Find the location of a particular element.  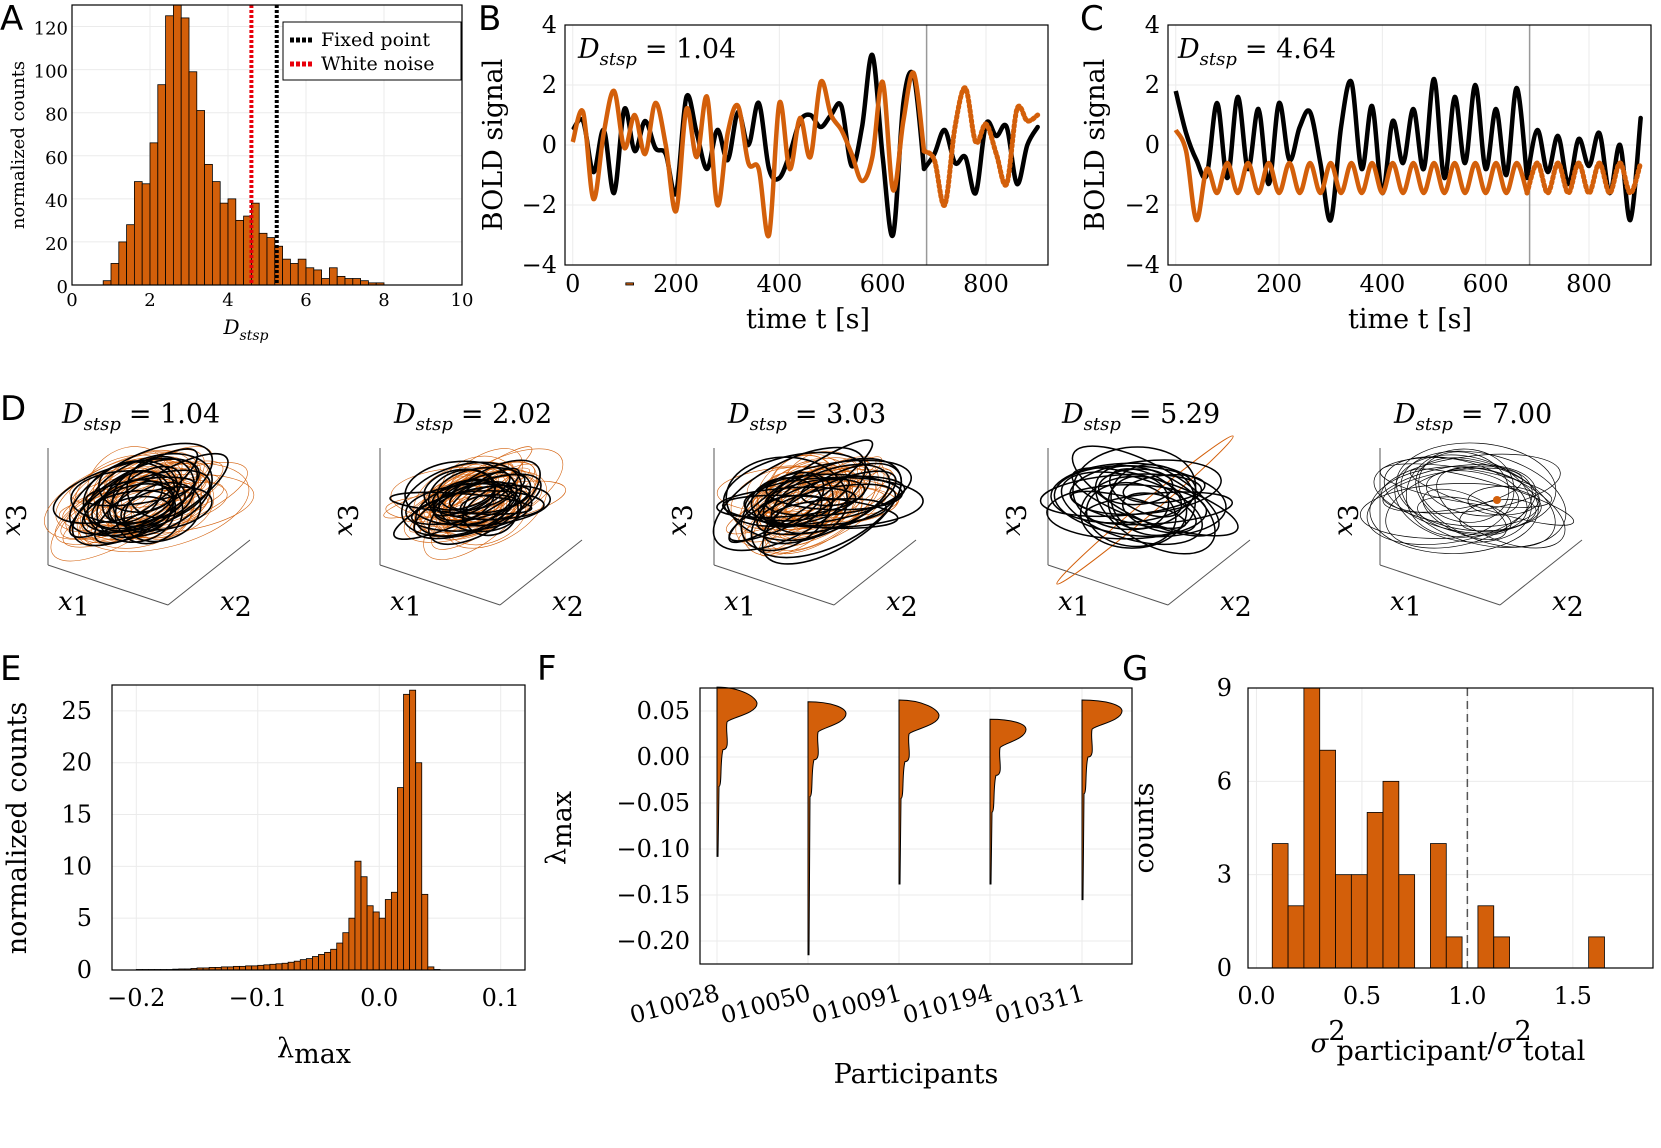

x-tick-label: 0.1 is located at coordinates (501, 998).